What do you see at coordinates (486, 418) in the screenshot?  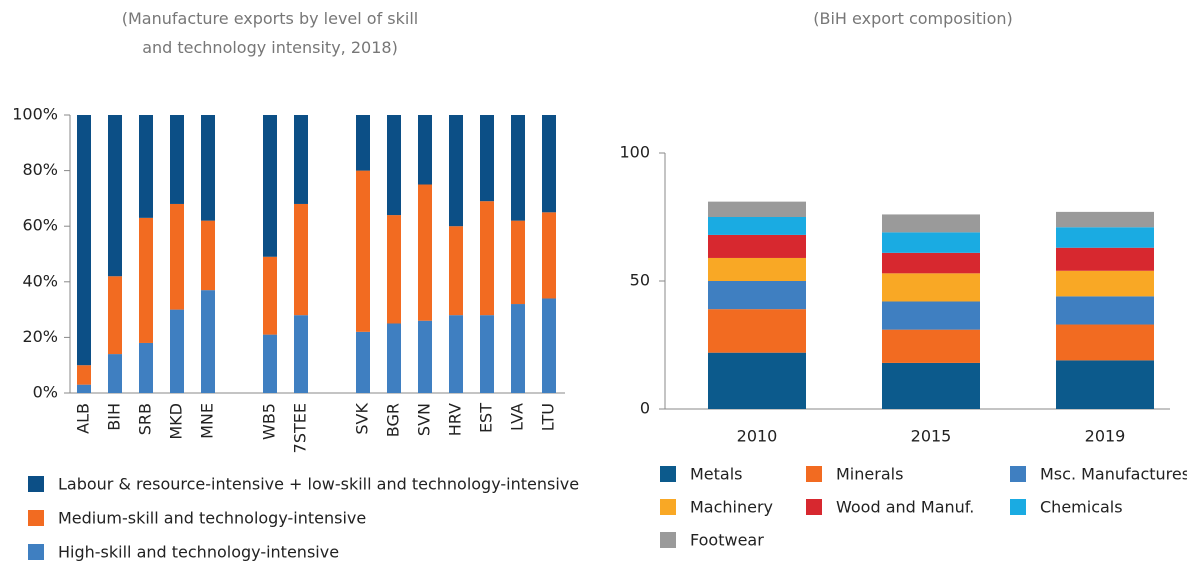 I see `x-tick-label: EST` at bounding box center [486, 418].